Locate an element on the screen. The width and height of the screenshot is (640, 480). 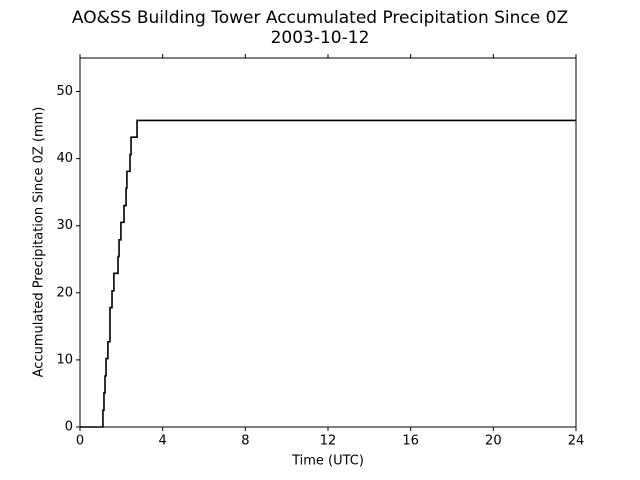
x-axis-label: Time (UTC) is located at coordinates (327, 461).